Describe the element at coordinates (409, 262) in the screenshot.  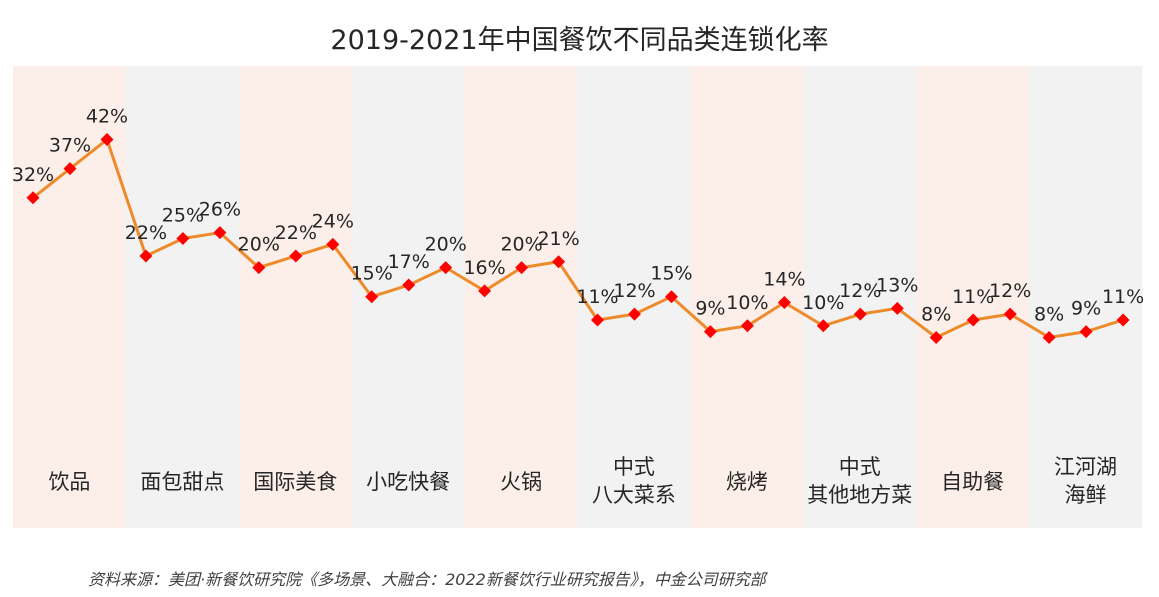
I see `data-label: 17%` at that location.